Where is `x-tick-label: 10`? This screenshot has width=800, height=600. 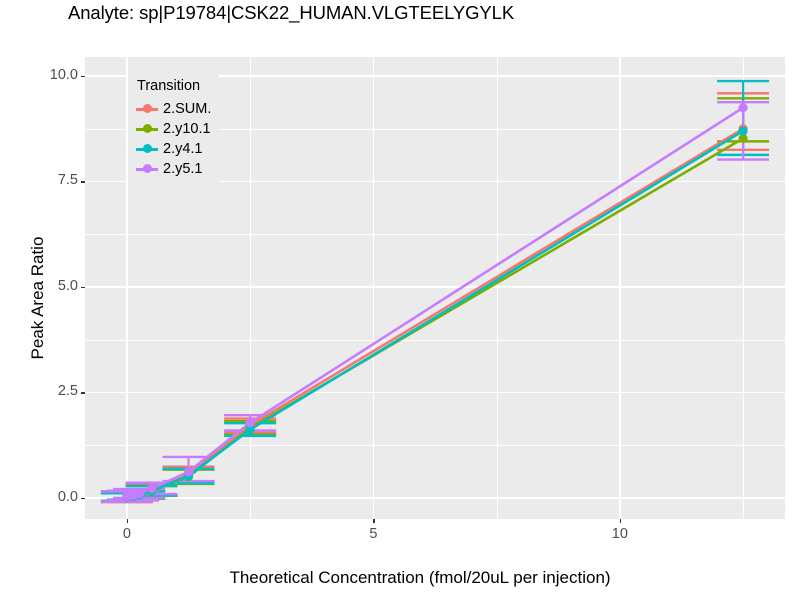
x-tick-label: 10 is located at coordinates (619, 534).